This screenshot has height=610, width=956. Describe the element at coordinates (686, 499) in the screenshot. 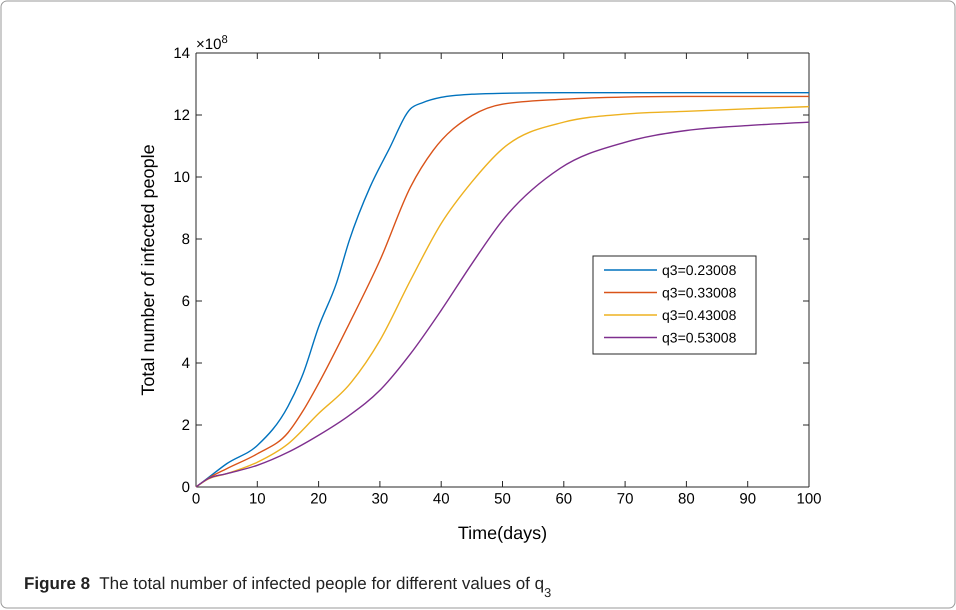

I see `x-tick-label: 80` at that location.